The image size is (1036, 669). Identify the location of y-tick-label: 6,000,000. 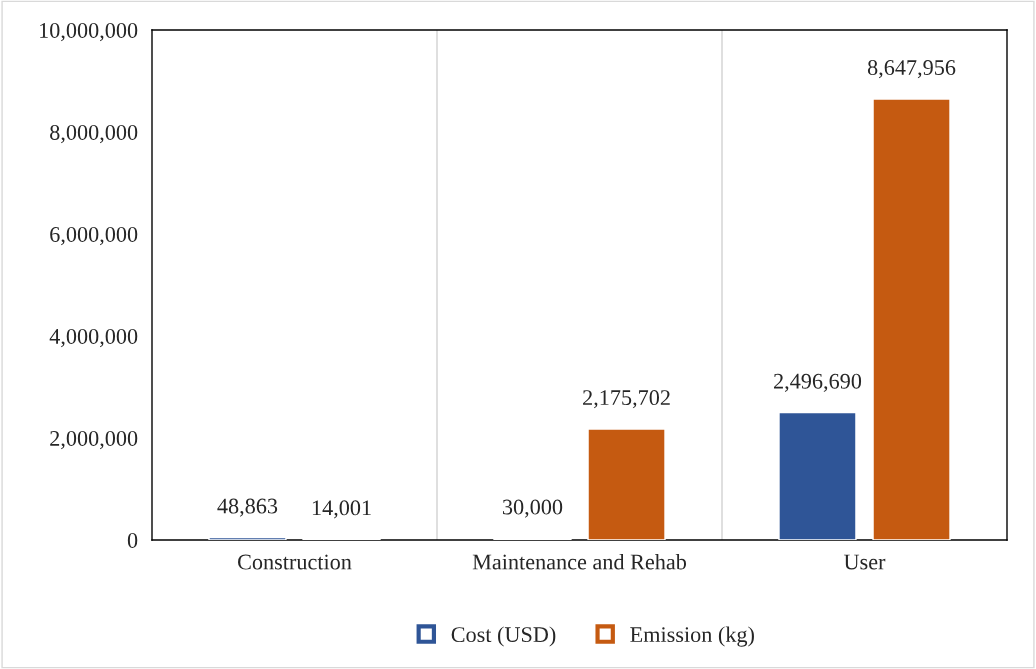
(94, 236).